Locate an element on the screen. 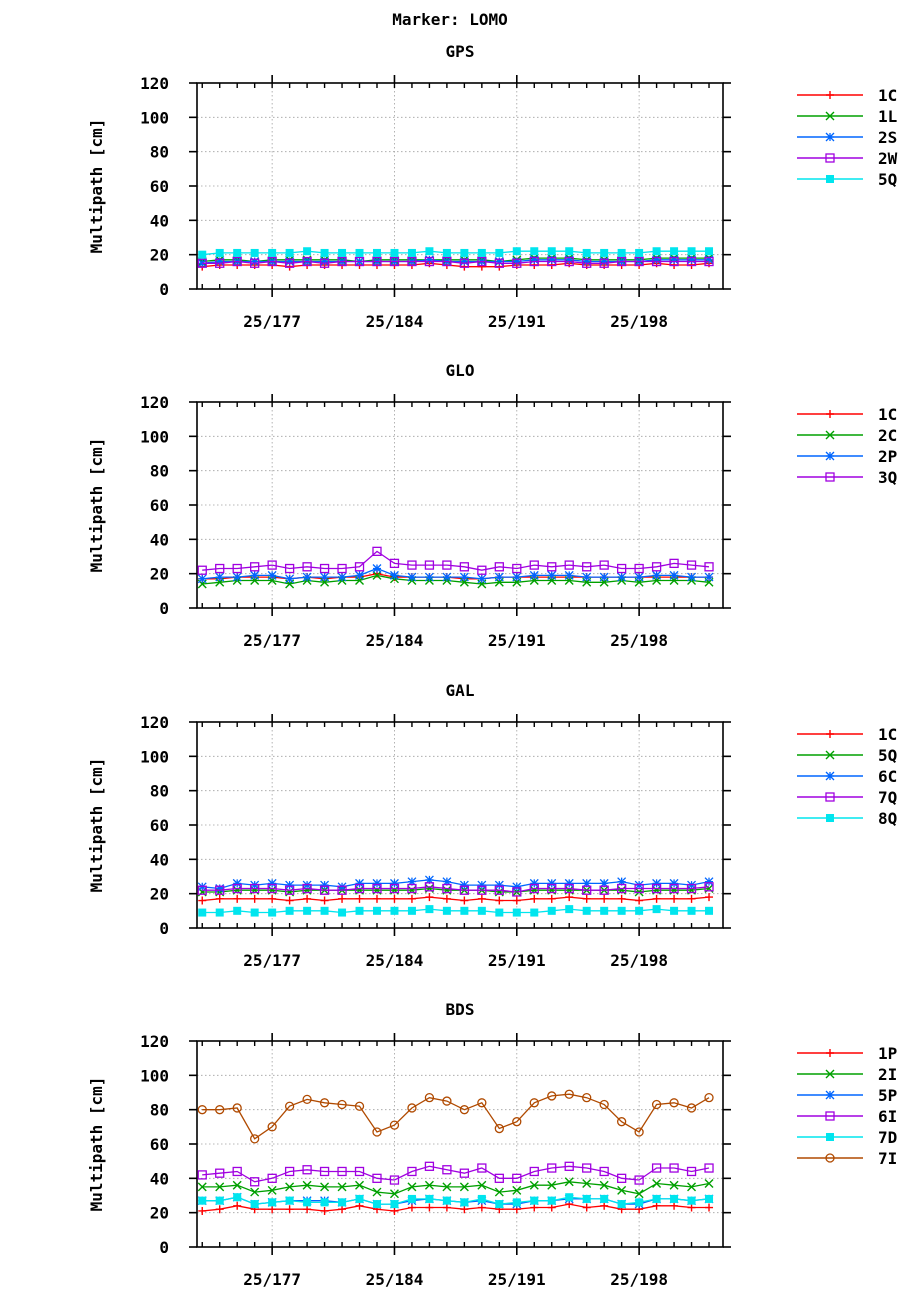  legend-entry: 6I is located at coordinates (847, 1116).